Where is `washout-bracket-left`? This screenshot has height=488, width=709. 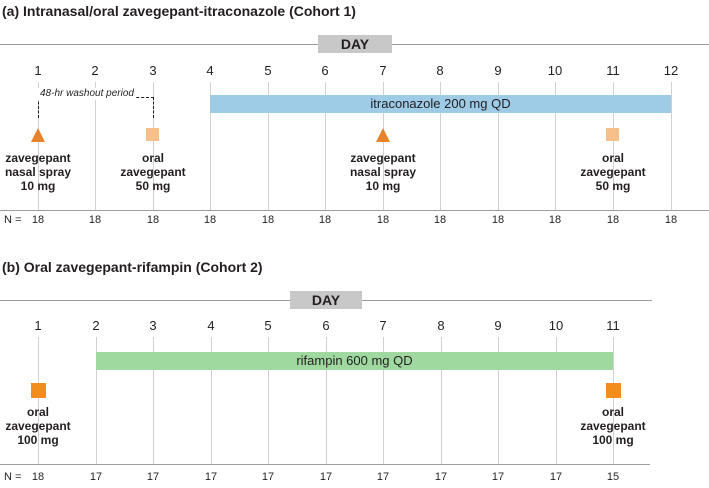
washout-bracket-left is located at coordinates (38, 107).